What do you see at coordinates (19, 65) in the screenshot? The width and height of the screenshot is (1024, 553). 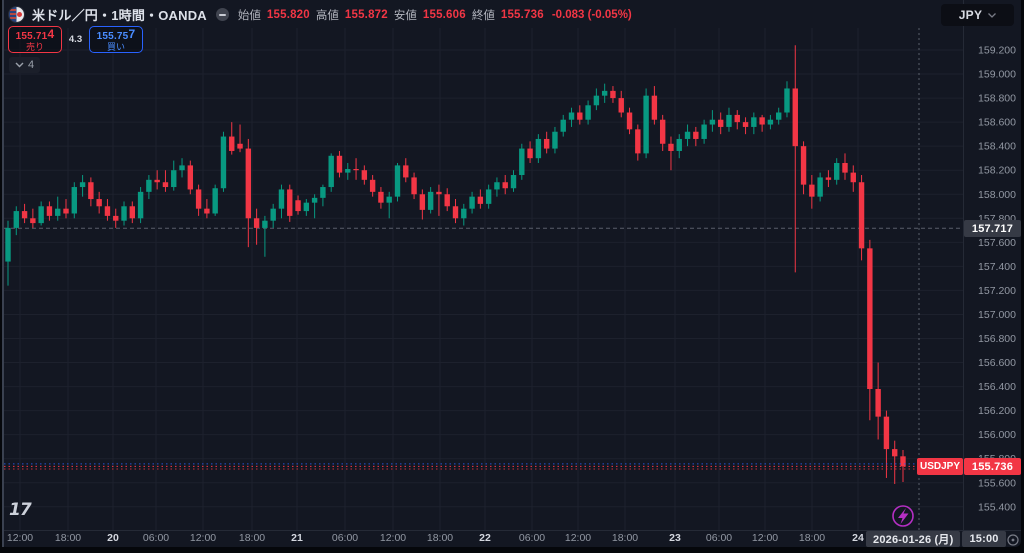 I see `chevron-down-icon` at bounding box center [19, 65].